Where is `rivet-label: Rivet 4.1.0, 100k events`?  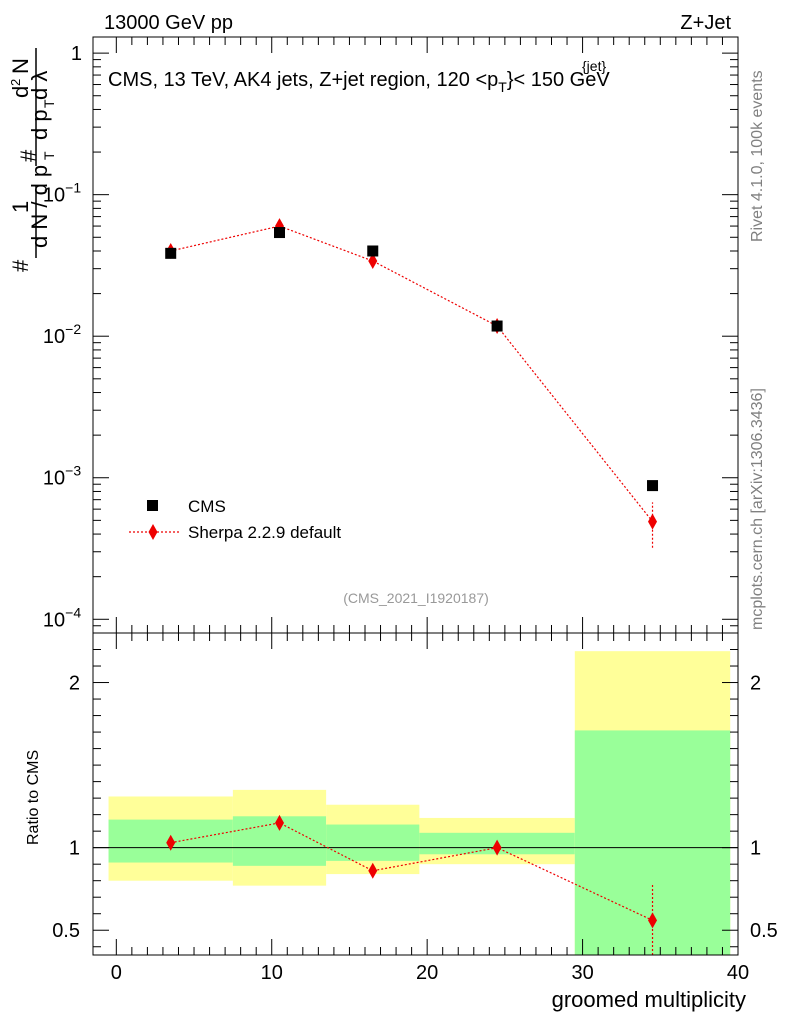
rivet-label: Rivet 4.1.0, 100k events is located at coordinates (757, 156).